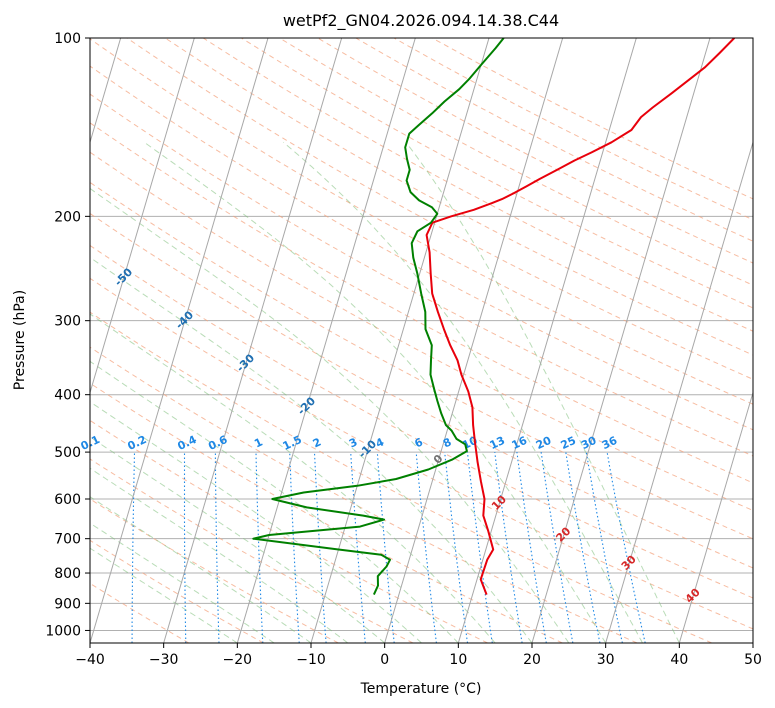 This screenshot has height=708, width=775. What do you see at coordinates (384, 660) in the screenshot?
I see `x-tick-label: 0` at bounding box center [384, 660].